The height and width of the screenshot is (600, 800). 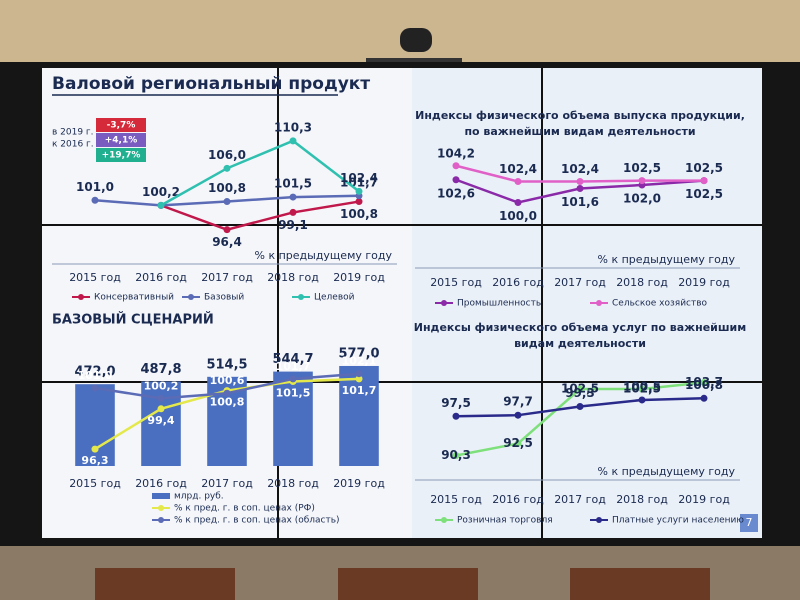 What do you see at coordinates (227, 155) in the screenshot?
I see `value-label: 106,0` at bounding box center [227, 155].